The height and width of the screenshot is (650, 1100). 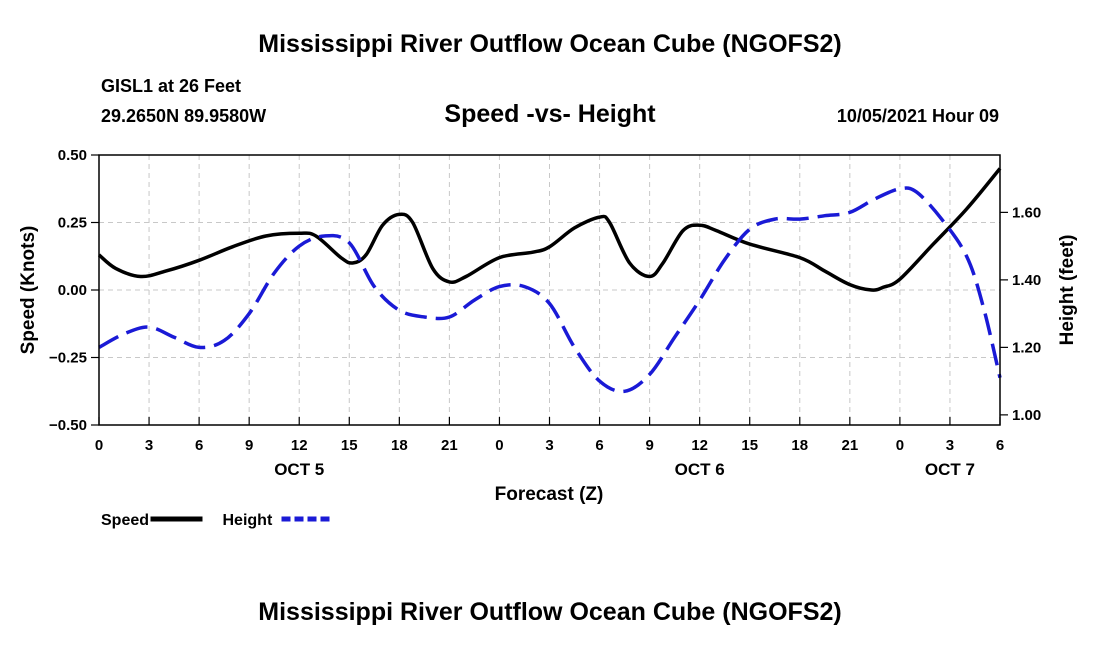 What do you see at coordinates (1026, 212) in the screenshot?
I see `right-tick-label: 1.60` at bounding box center [1026, 212].